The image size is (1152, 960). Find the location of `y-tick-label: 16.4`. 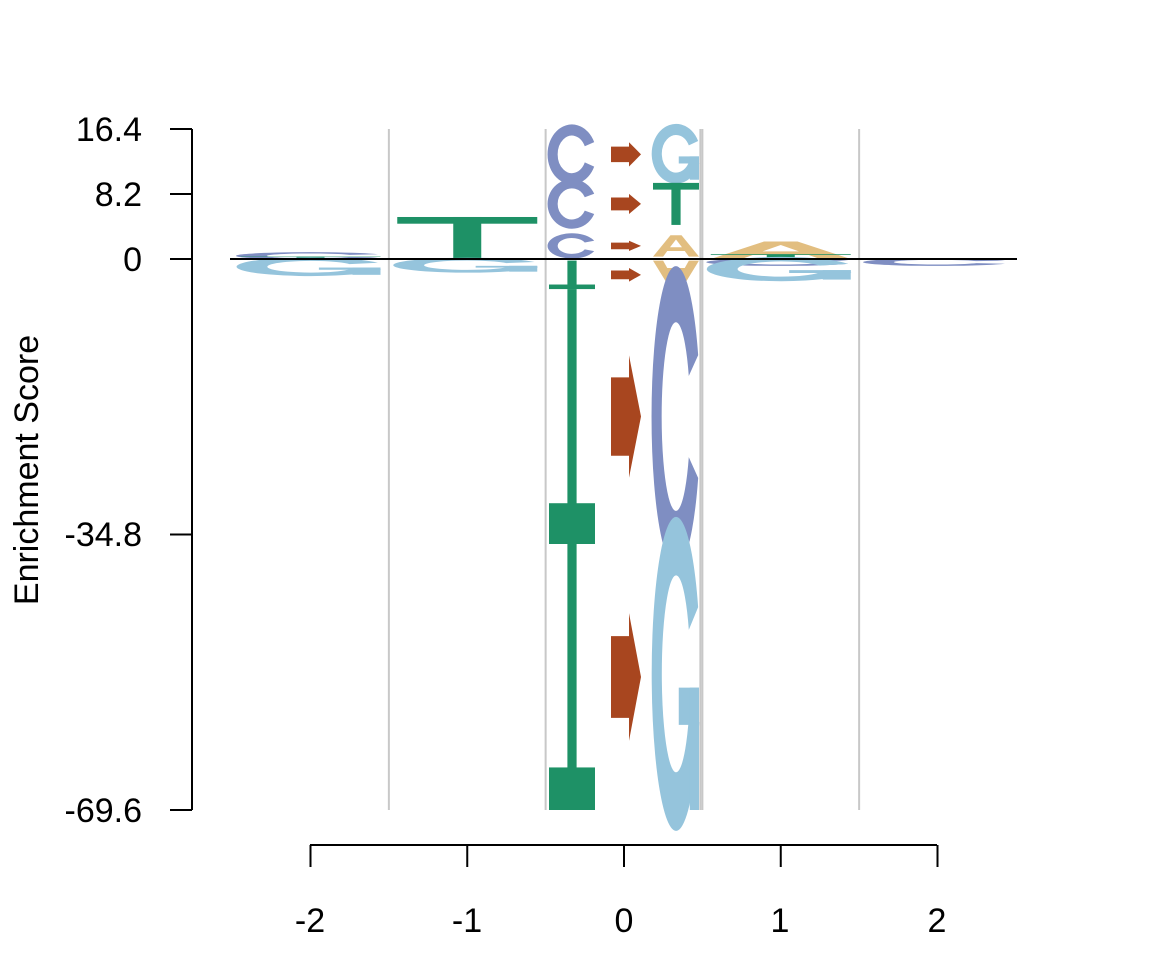

y-tick-label: 16.4 is located at coordinates (109, 130).